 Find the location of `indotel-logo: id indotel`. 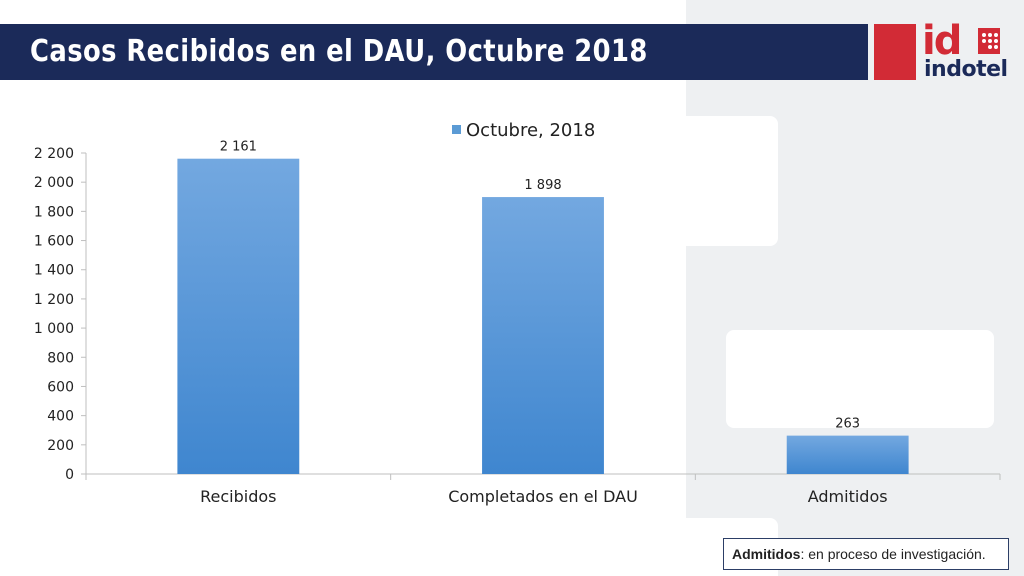

indotel-logo: id indotel is located at coordinates (941, 50).